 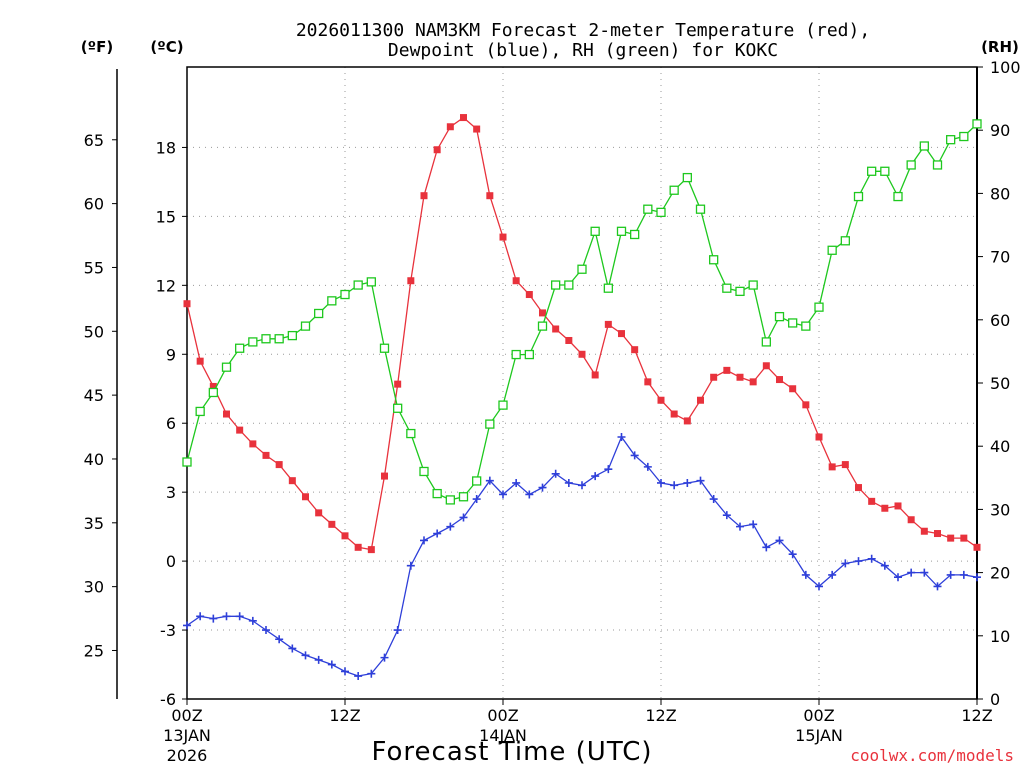 What do you see at coordinates (171, 561) in the screenshot?
I see `c-tick-label: 0` at bounding box center [171, 561].